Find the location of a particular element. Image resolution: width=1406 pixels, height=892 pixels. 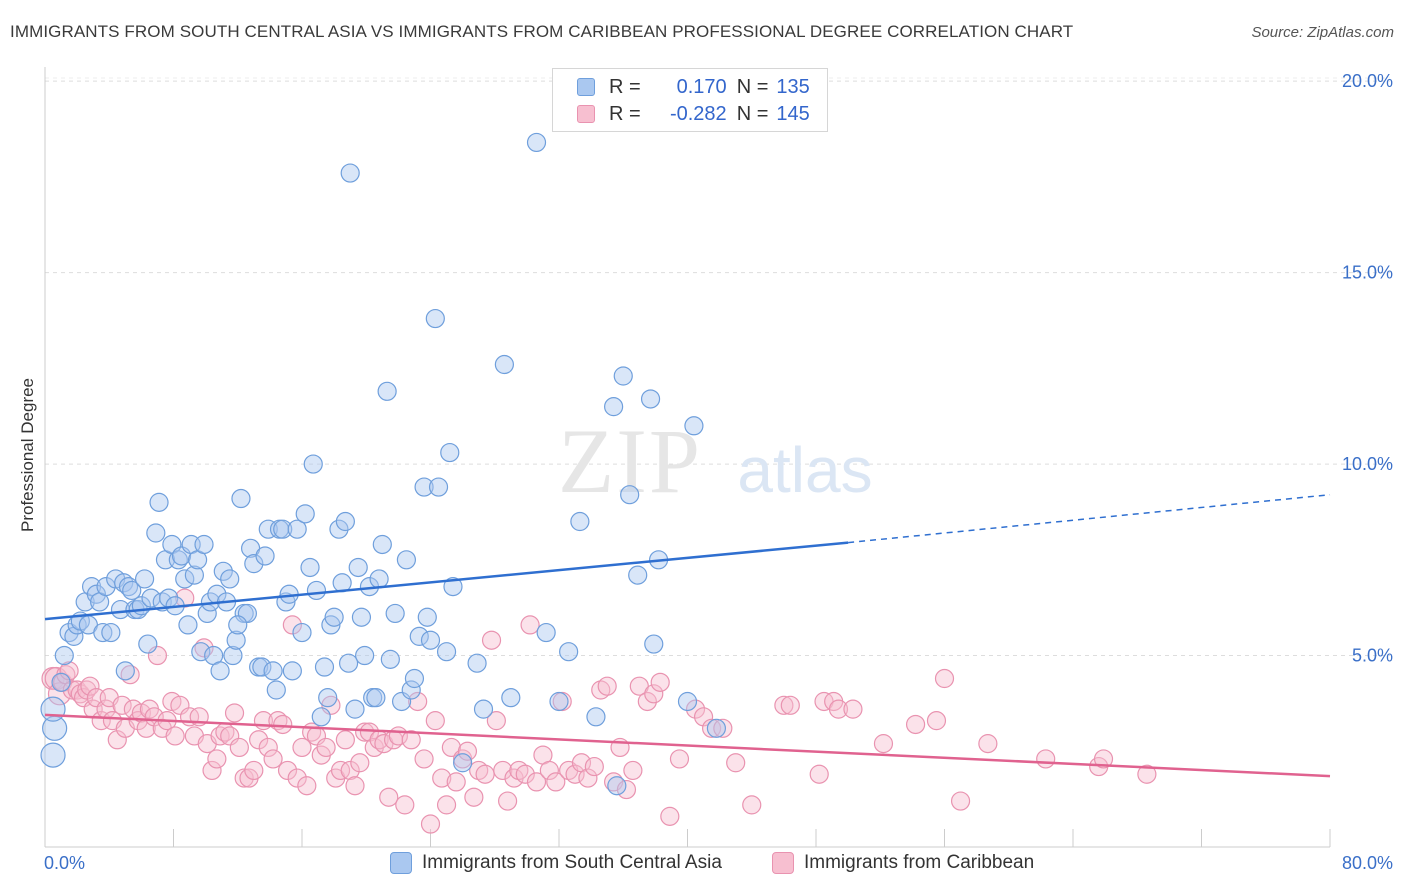

trend-line-south-central-asia is located at coordinates (446, 581).